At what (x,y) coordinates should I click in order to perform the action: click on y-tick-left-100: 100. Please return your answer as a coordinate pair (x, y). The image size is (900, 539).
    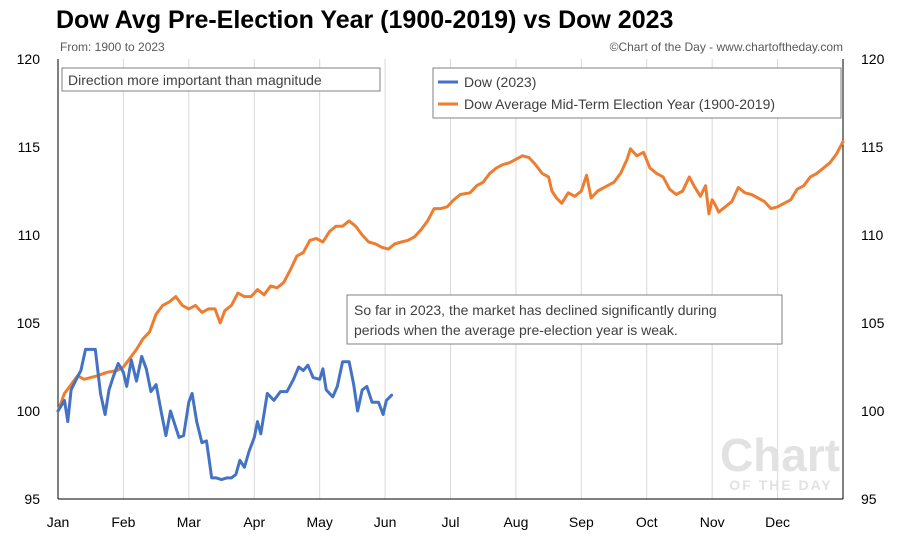
    Looking at the image, I should click on (29, 411).